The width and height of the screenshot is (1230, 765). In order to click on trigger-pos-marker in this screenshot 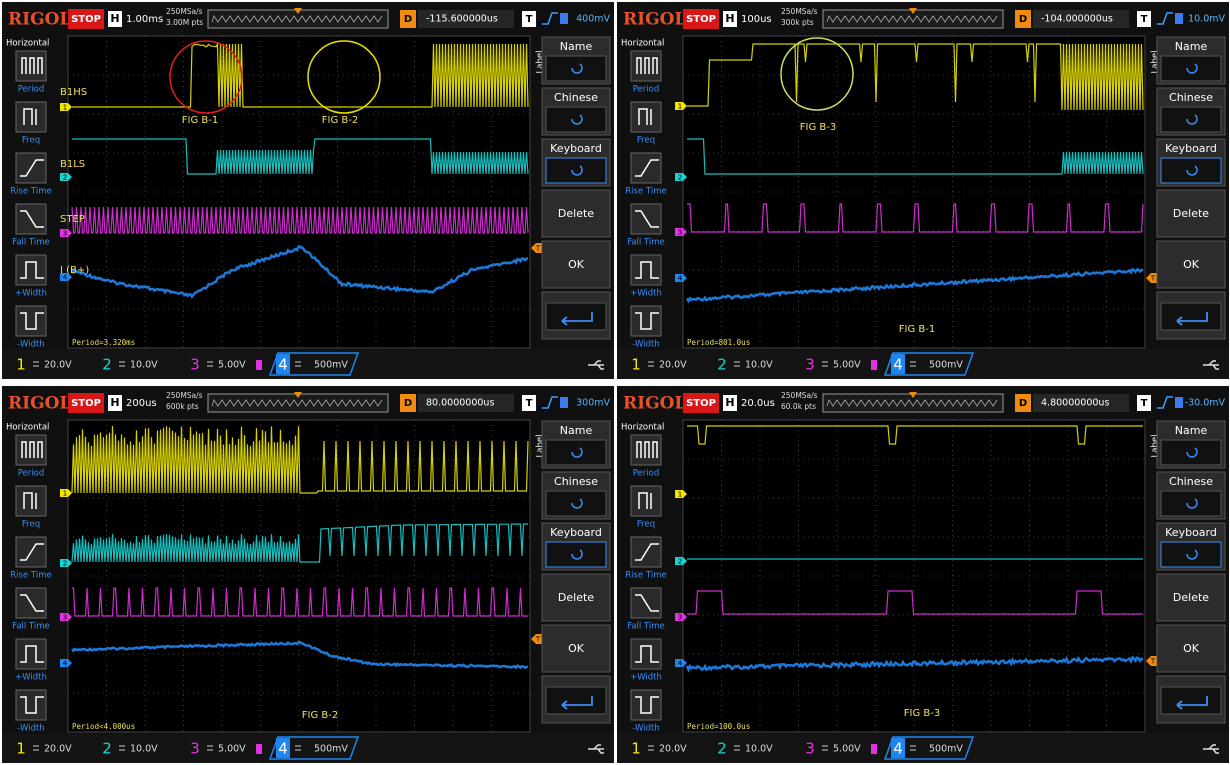, I will do `click(298, 395)`.